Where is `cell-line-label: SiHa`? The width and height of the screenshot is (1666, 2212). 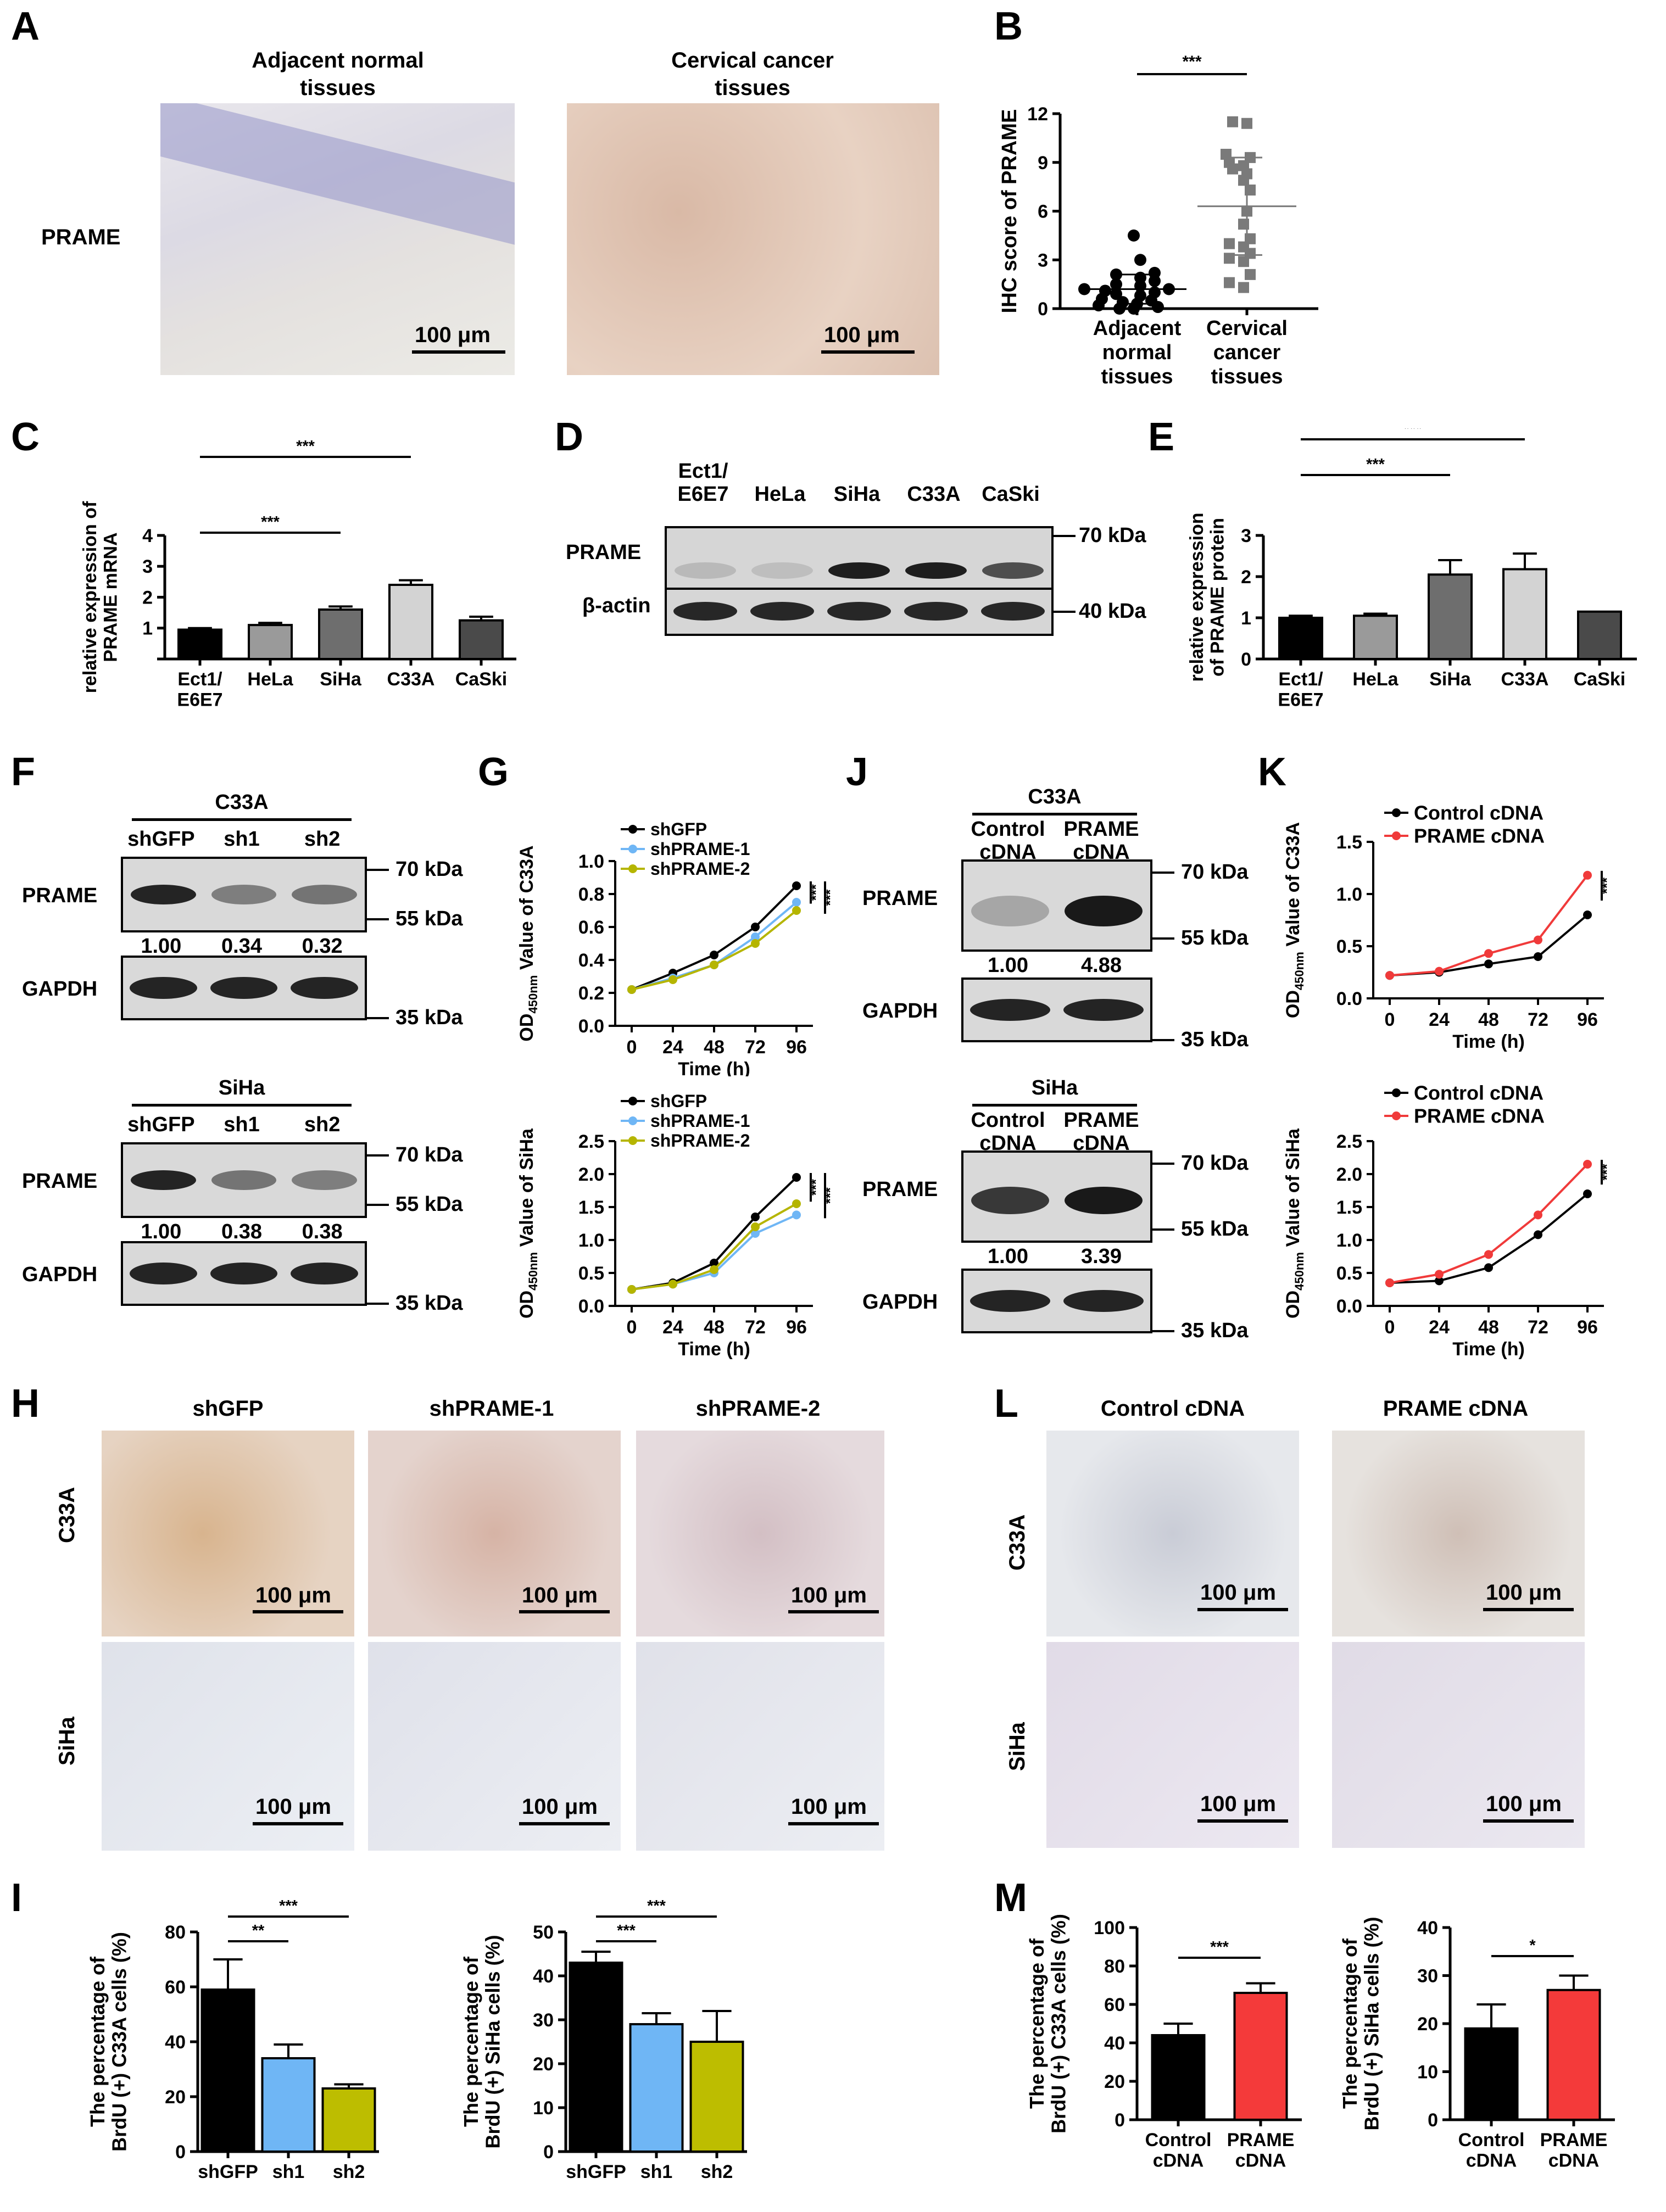 cell-line-label: SiHa is located at coordinates (1054, 1087).